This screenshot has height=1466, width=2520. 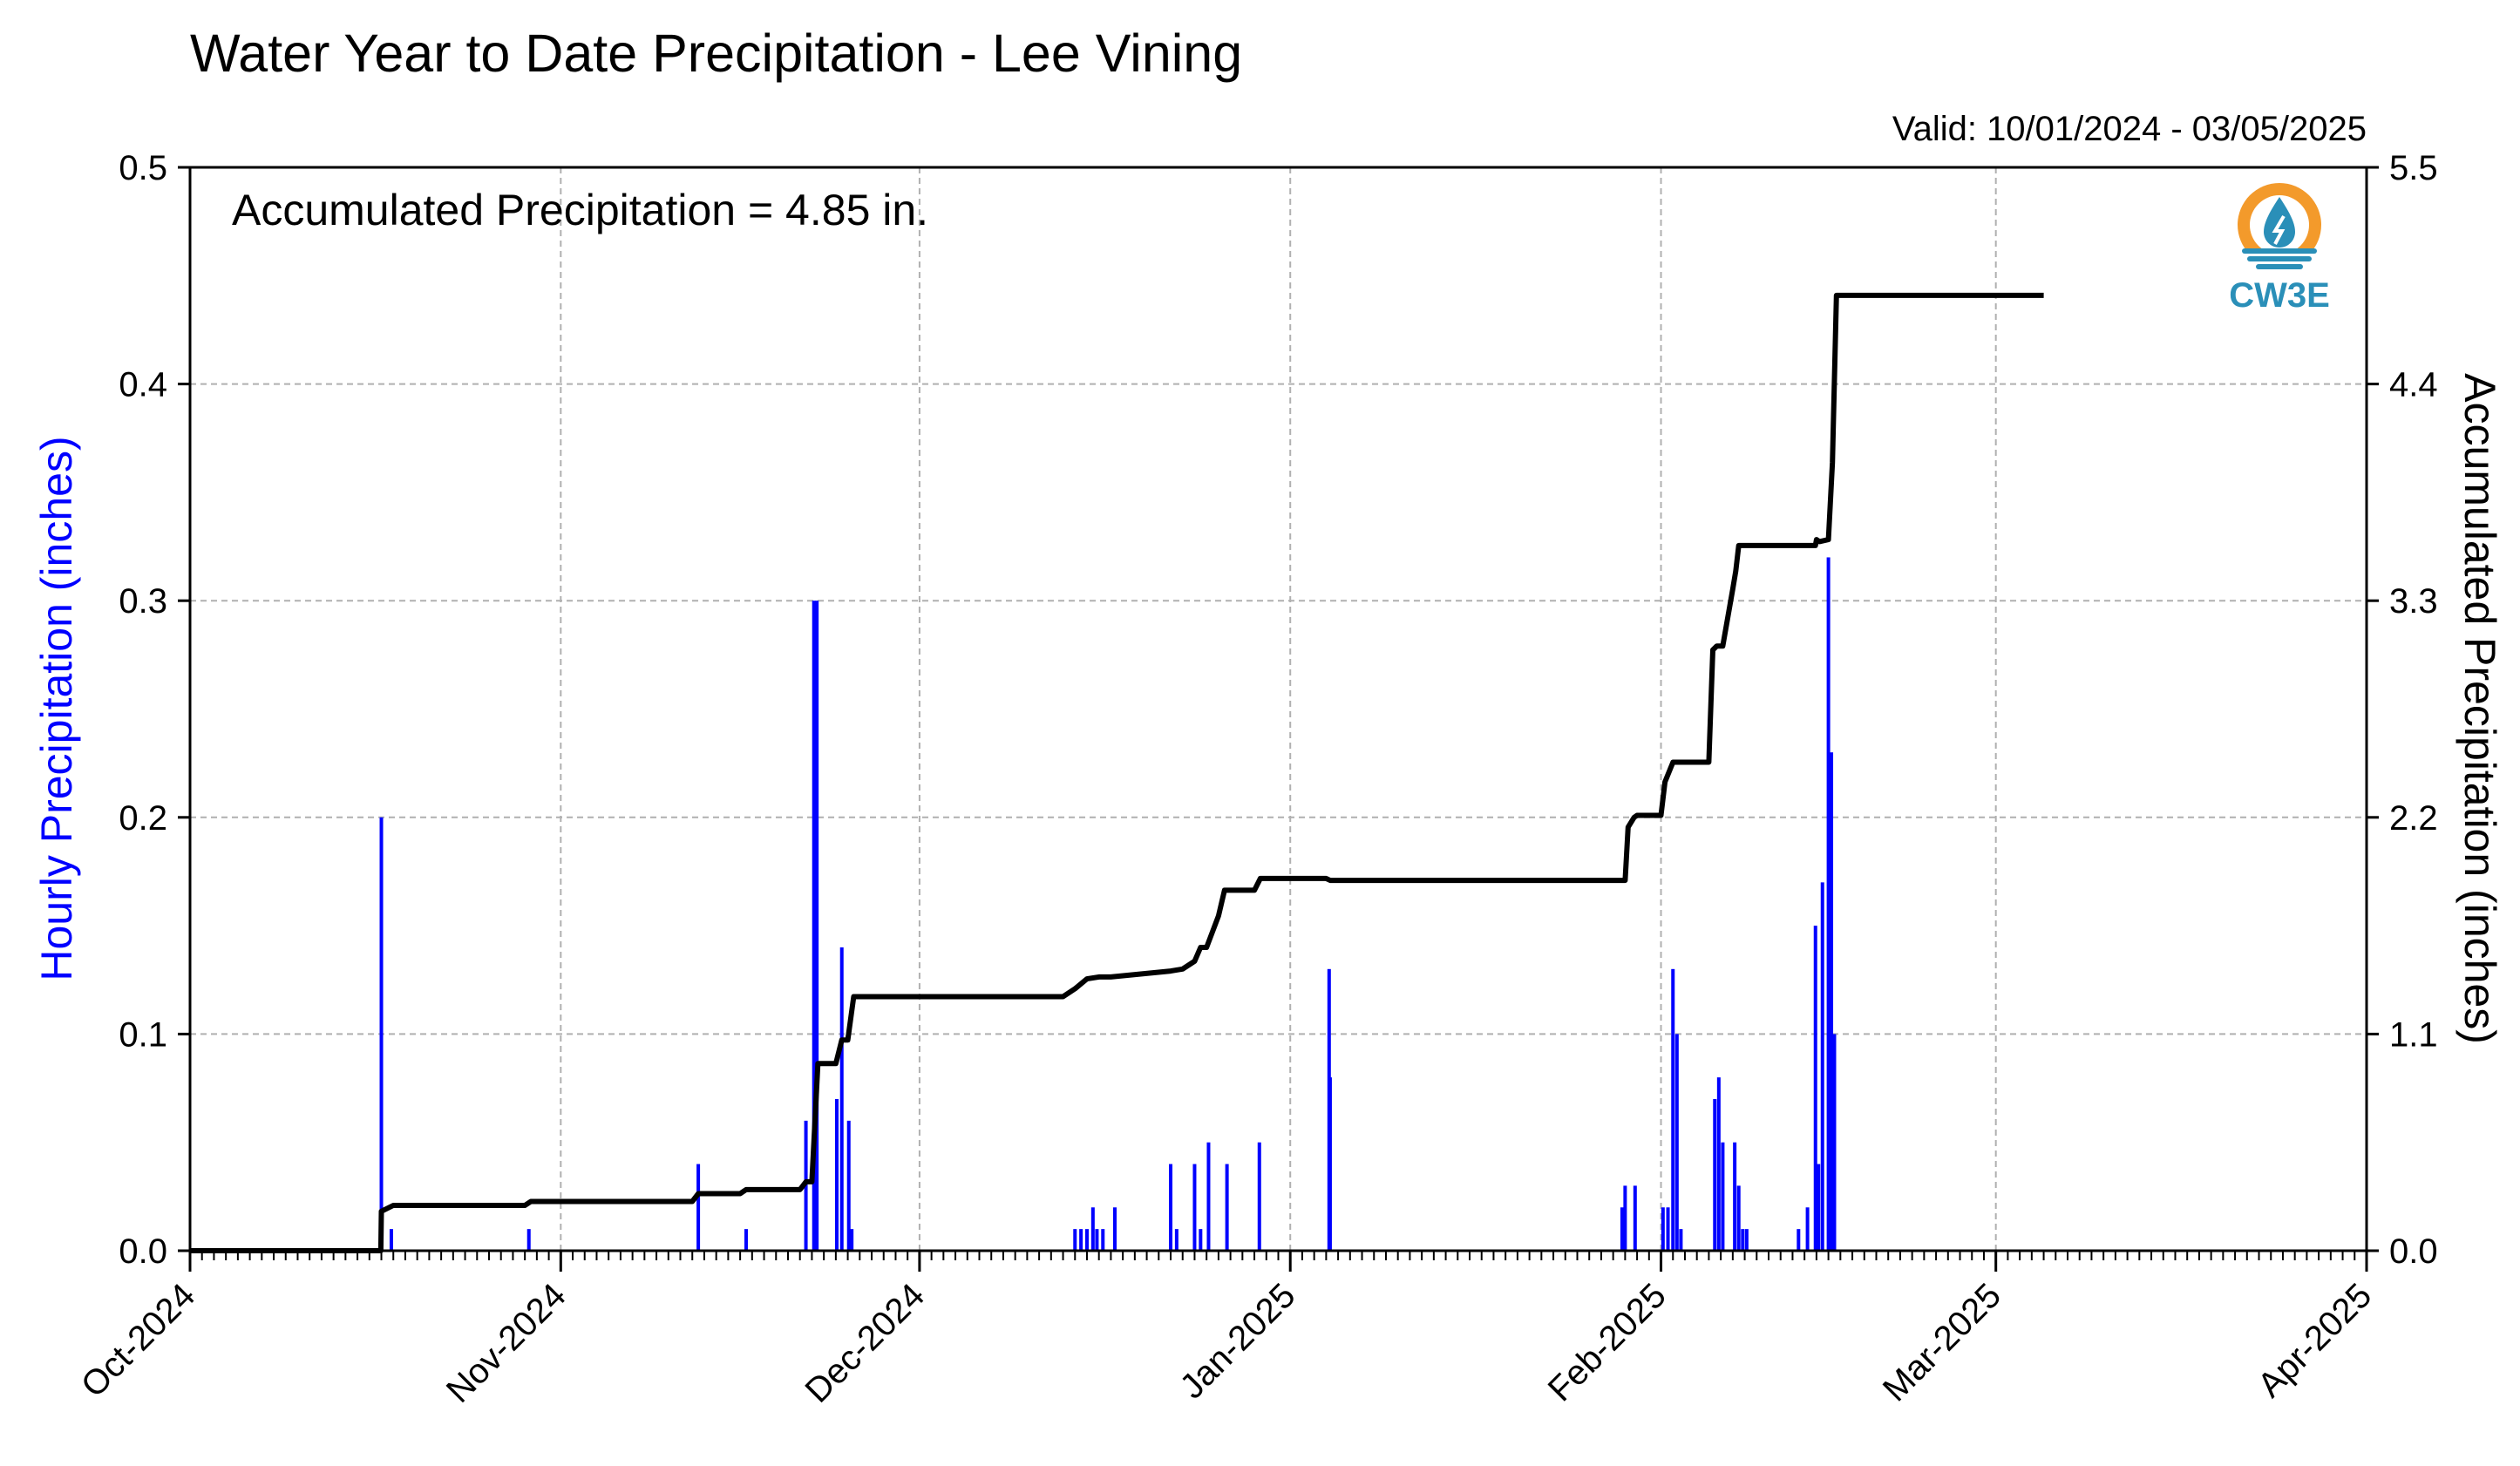 What do you see at coordinates (2413, 385) in the screenshot?
I see `y-tick-label-right: 4.4` at bounding box center [2413, 385].